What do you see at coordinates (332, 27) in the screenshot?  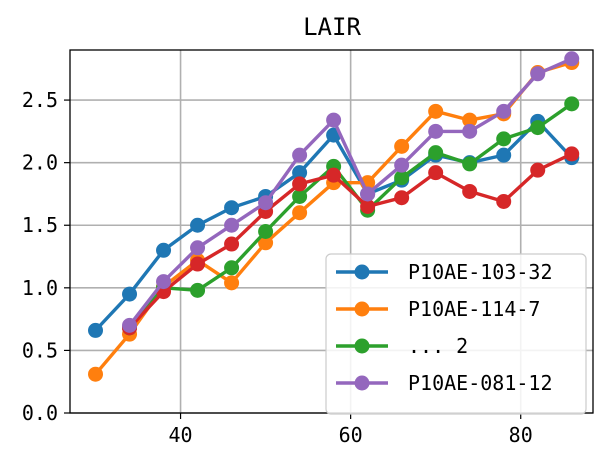 I see `chart-title: LAIR` at bounding box center [332, 27].